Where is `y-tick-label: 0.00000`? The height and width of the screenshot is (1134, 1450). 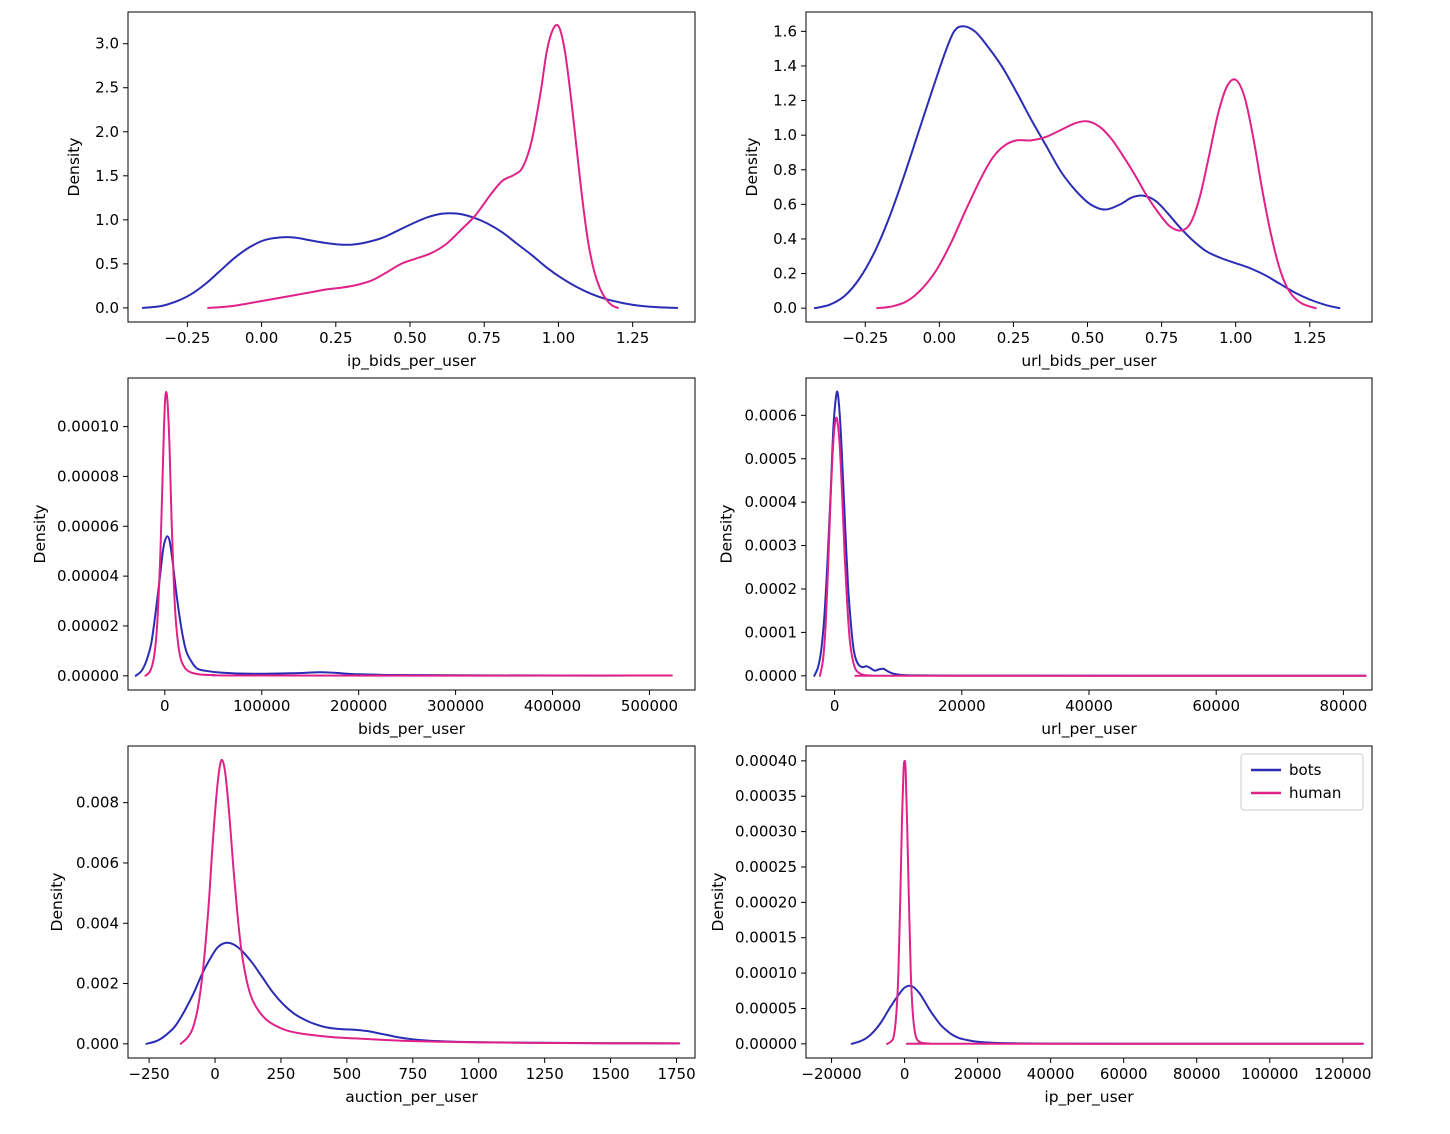
y-tick-label: 0.00000 is located at coordinates (766, 1044).